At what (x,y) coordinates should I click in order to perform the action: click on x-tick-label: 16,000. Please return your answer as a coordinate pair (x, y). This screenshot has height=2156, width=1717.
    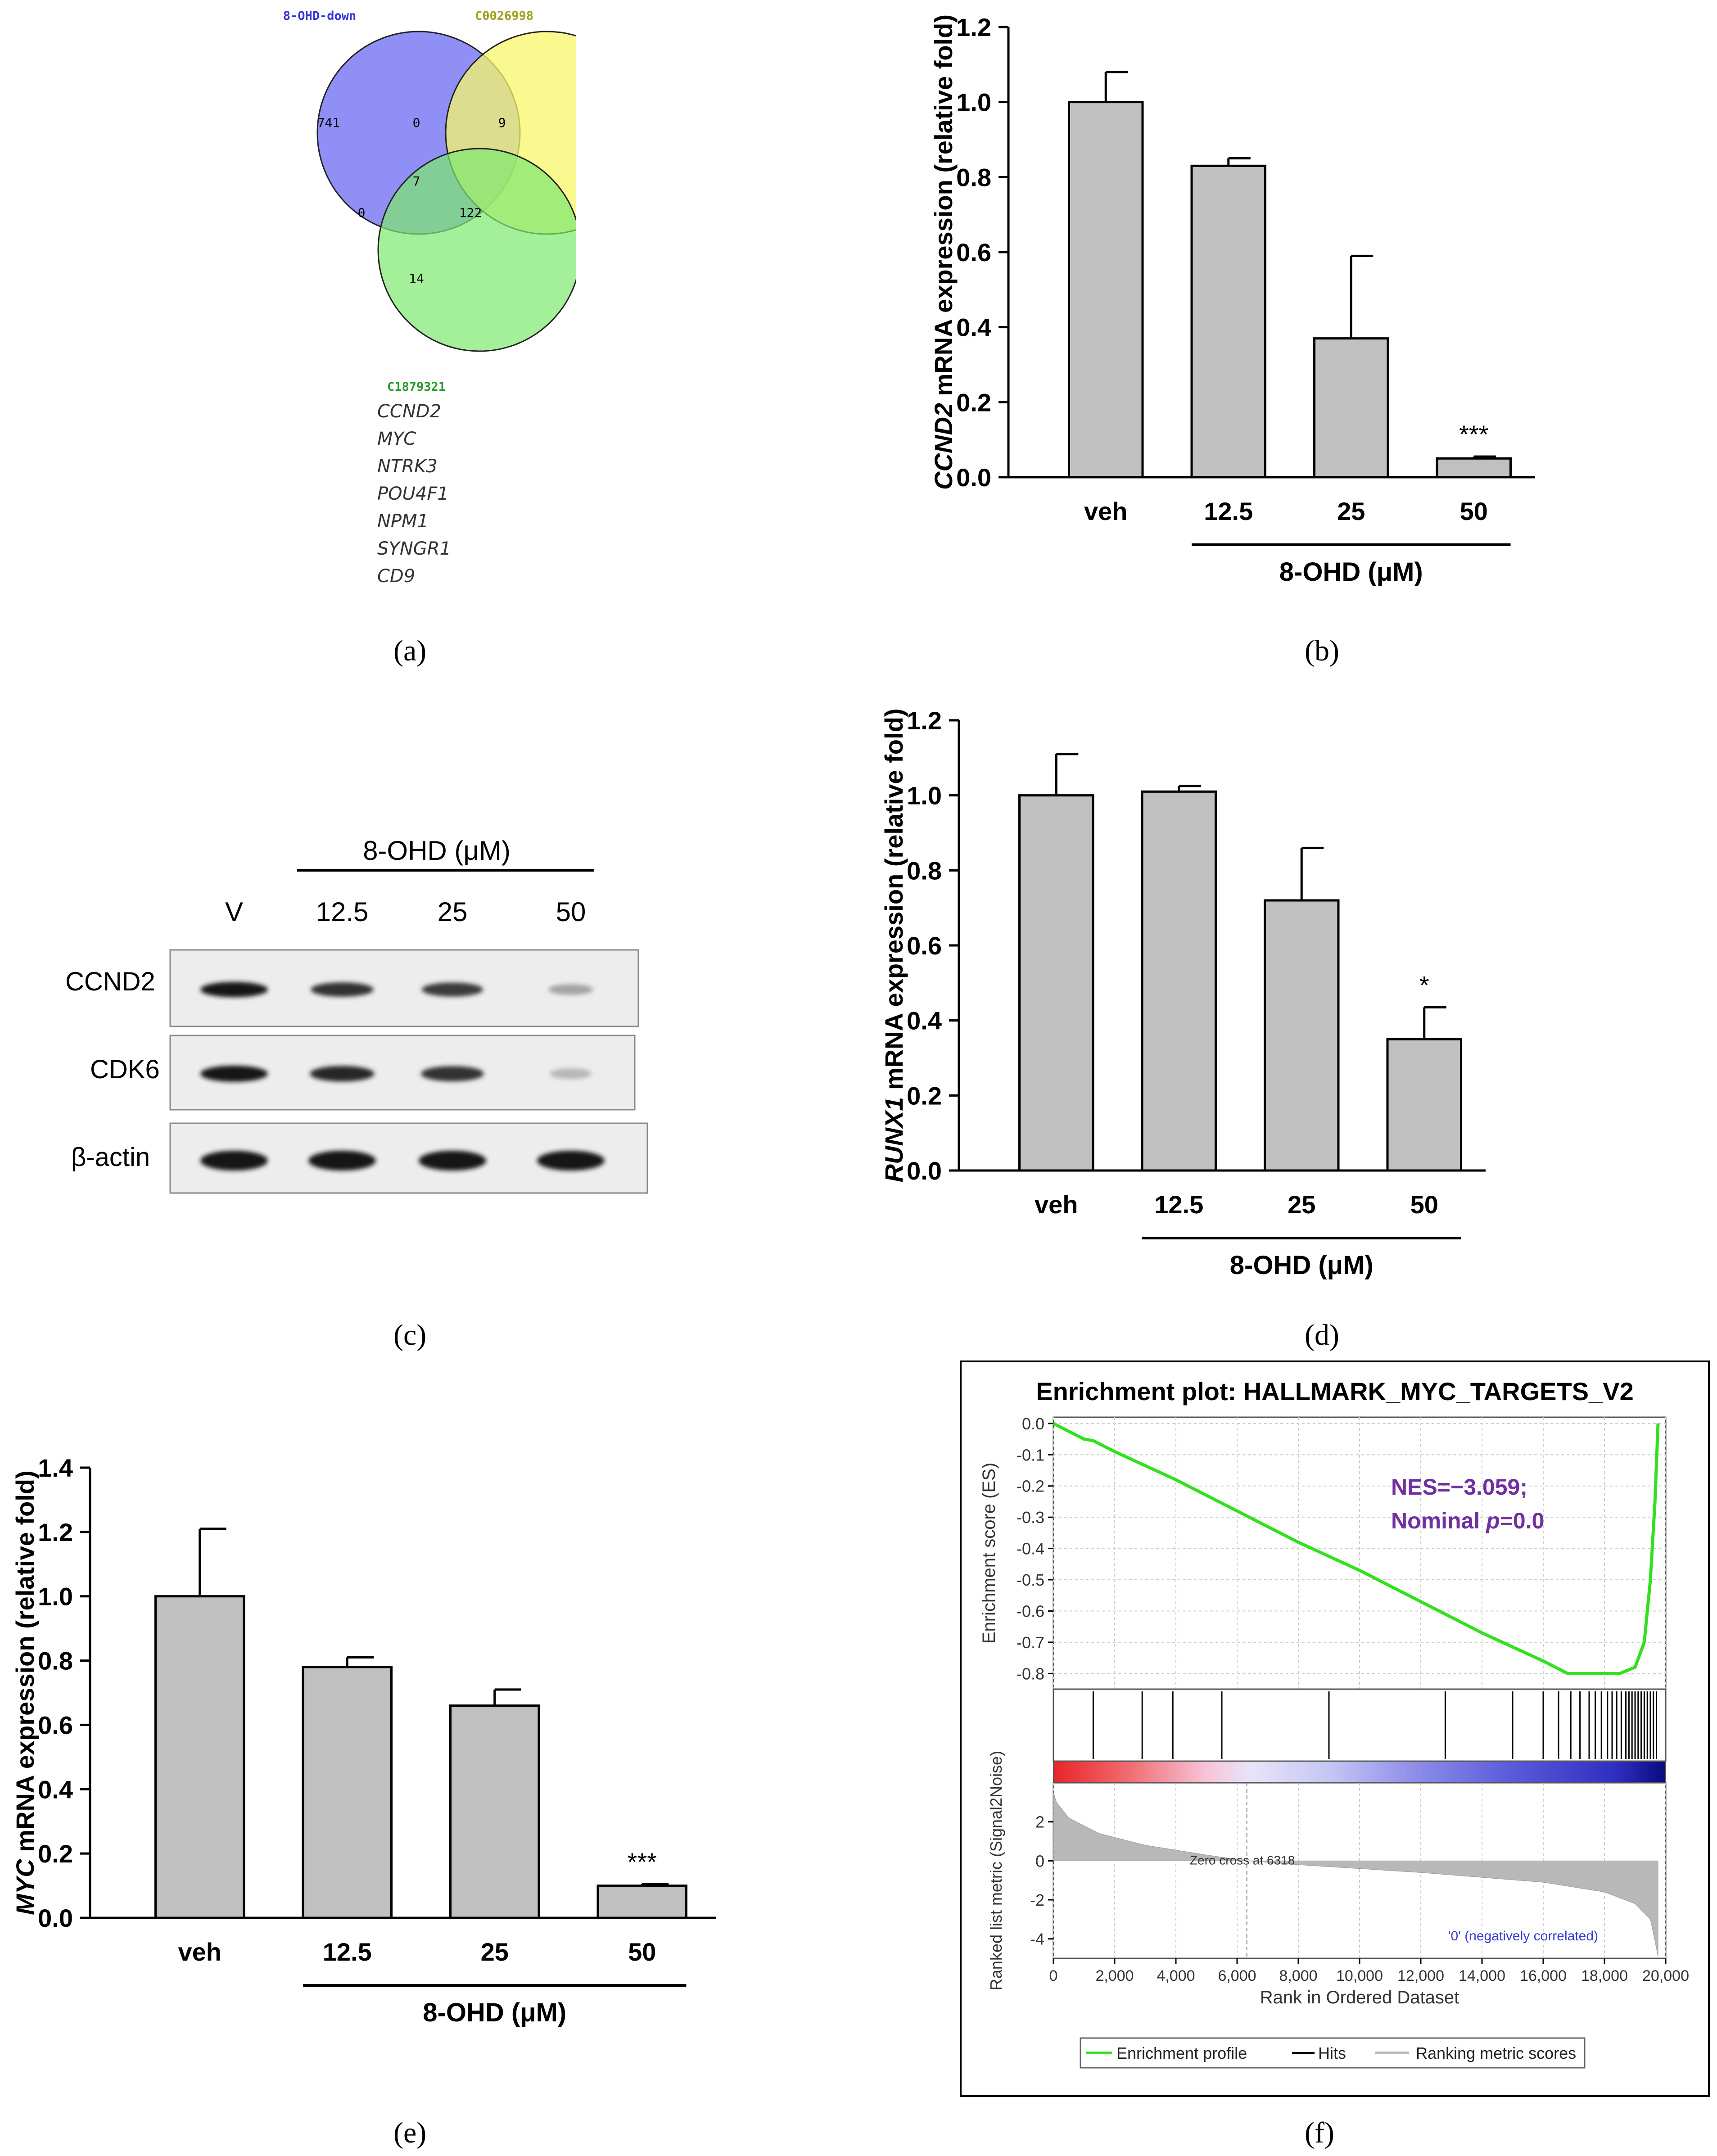
    Looking at the image, I should click on (1543, 1975).